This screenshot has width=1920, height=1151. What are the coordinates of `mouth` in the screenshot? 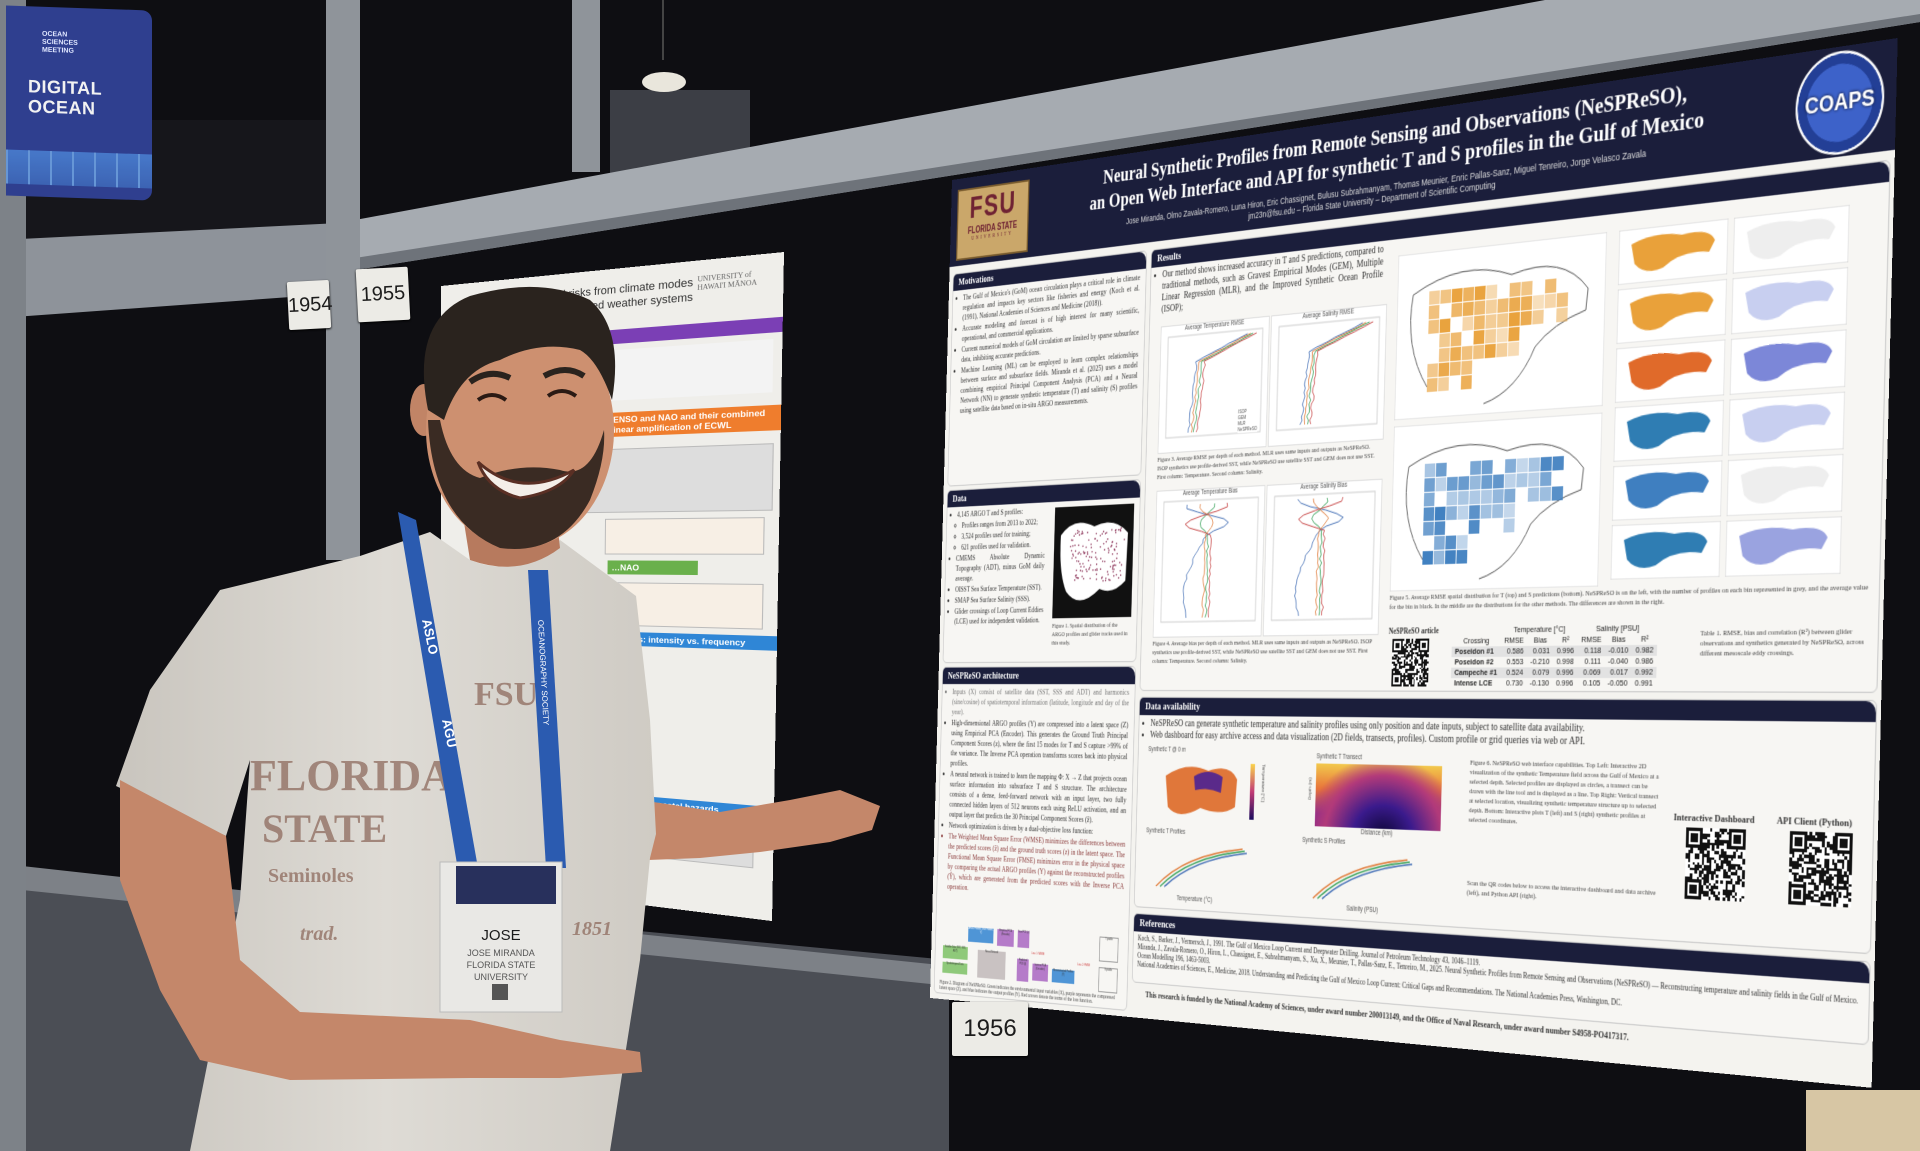 It's located at (526, 480).